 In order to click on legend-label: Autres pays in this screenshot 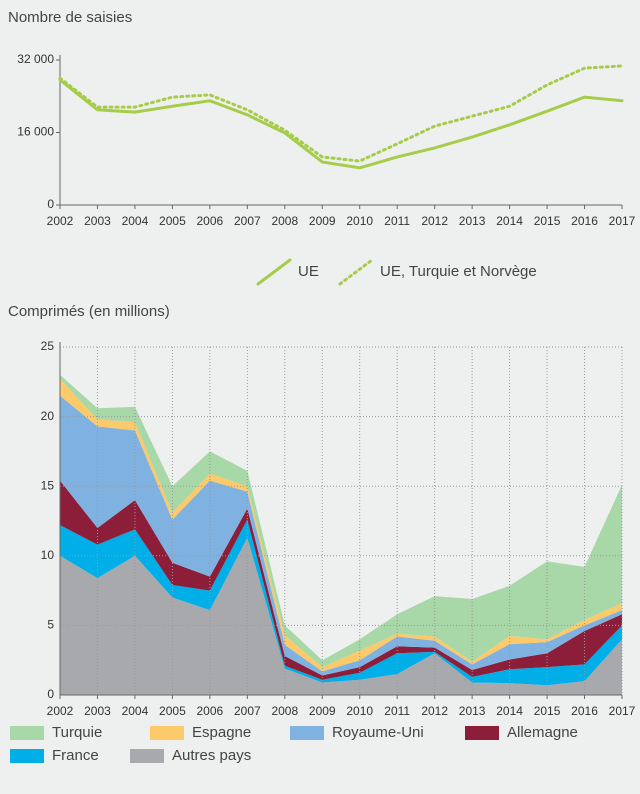, I will do `click(211, 755)`.